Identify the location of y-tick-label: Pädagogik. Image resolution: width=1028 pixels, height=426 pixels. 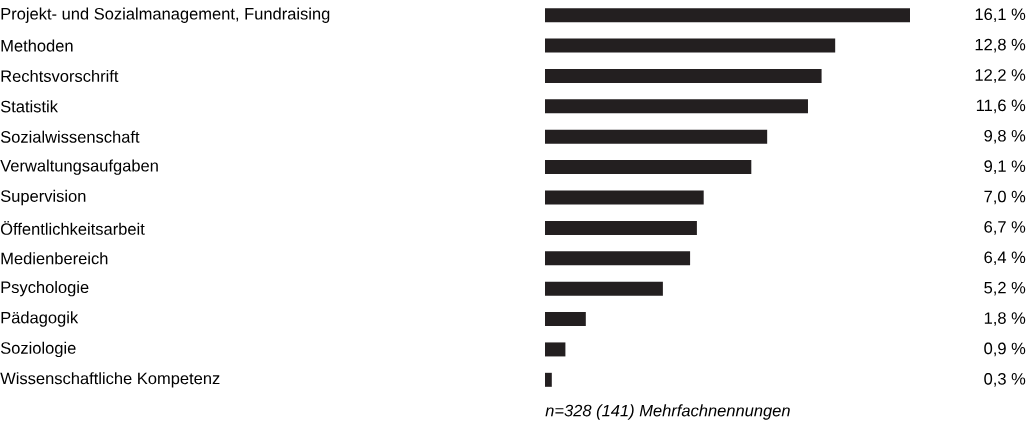
(40, 319).